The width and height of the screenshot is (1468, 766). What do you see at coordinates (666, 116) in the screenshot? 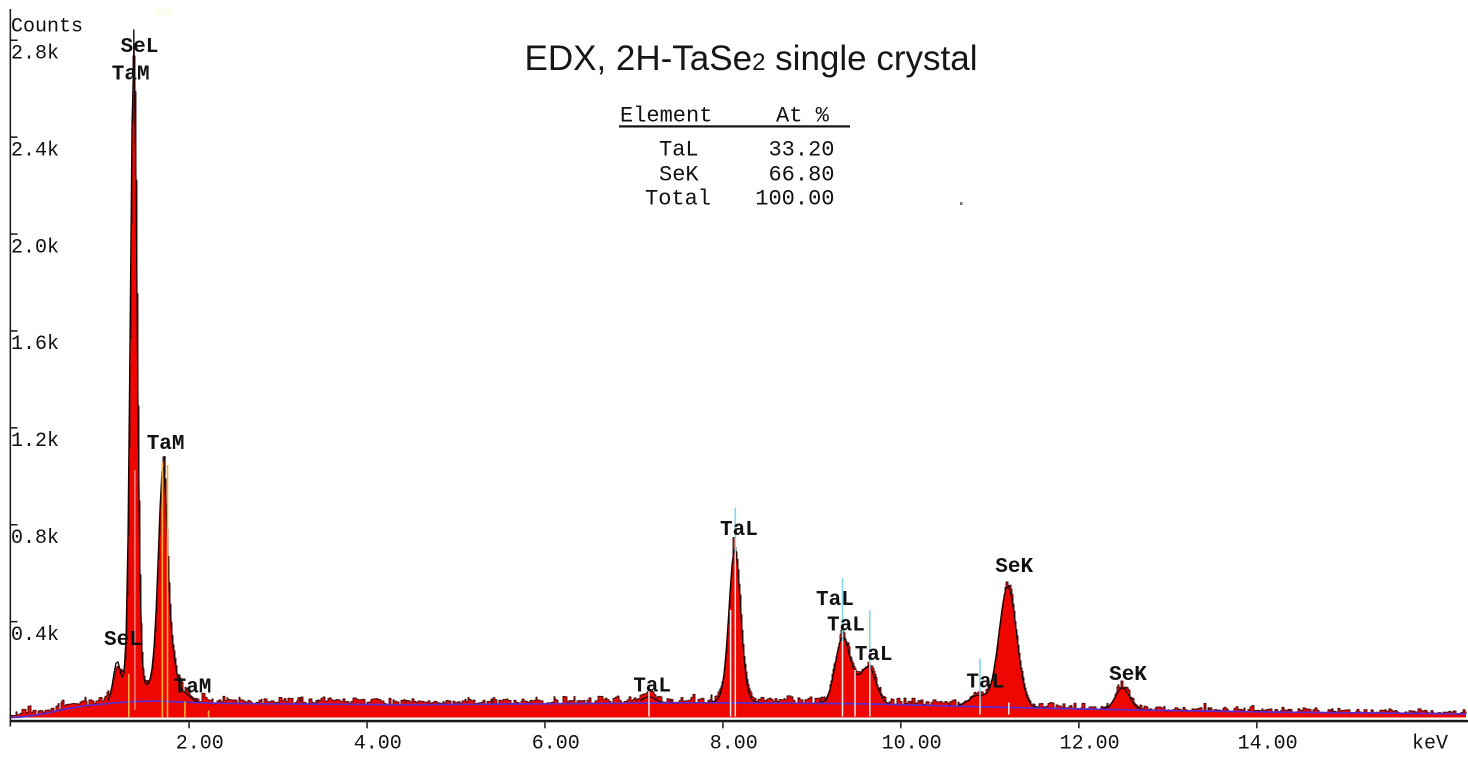
I see `svg-text: Element` at bounding box center [666, 116].